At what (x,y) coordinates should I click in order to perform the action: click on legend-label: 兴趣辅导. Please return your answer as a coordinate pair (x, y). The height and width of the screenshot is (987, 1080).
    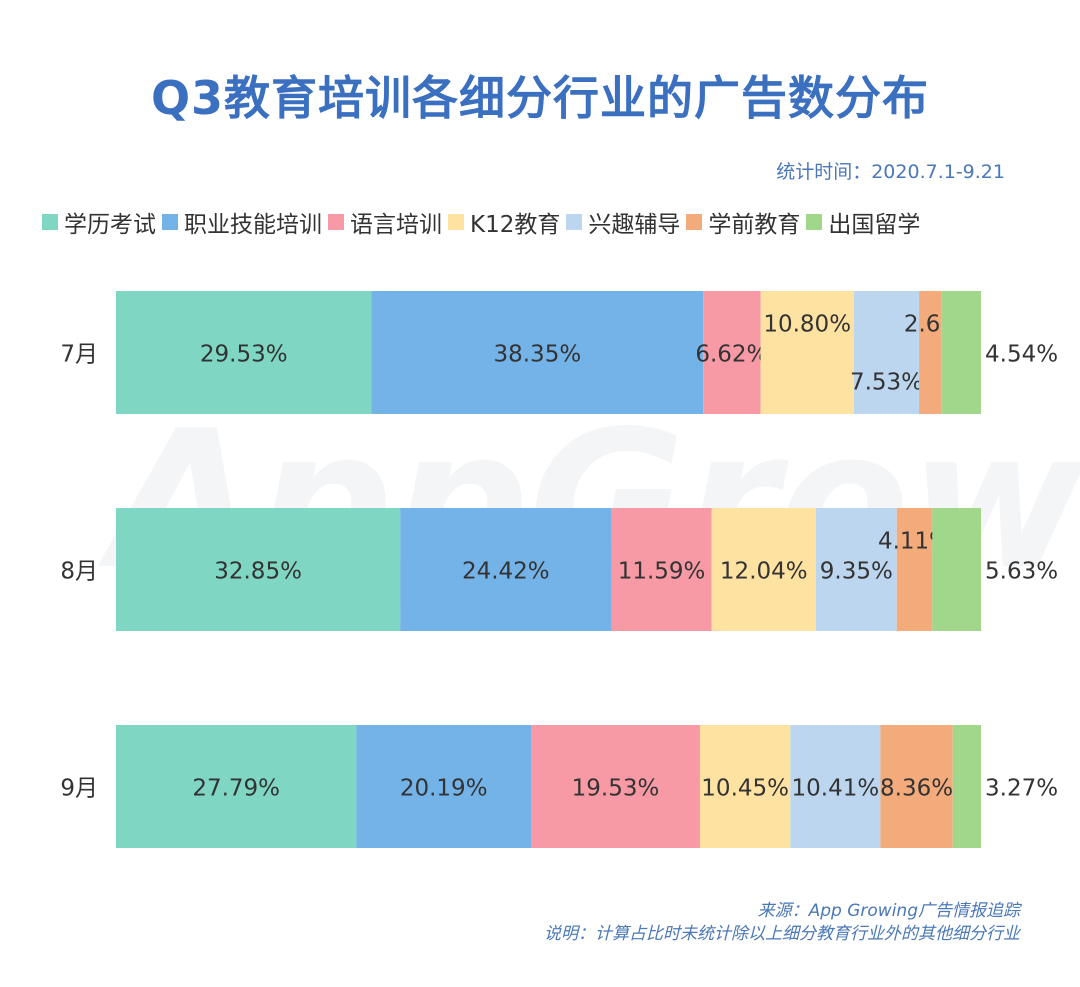
    Looking at the image, I should click on (634, 225).